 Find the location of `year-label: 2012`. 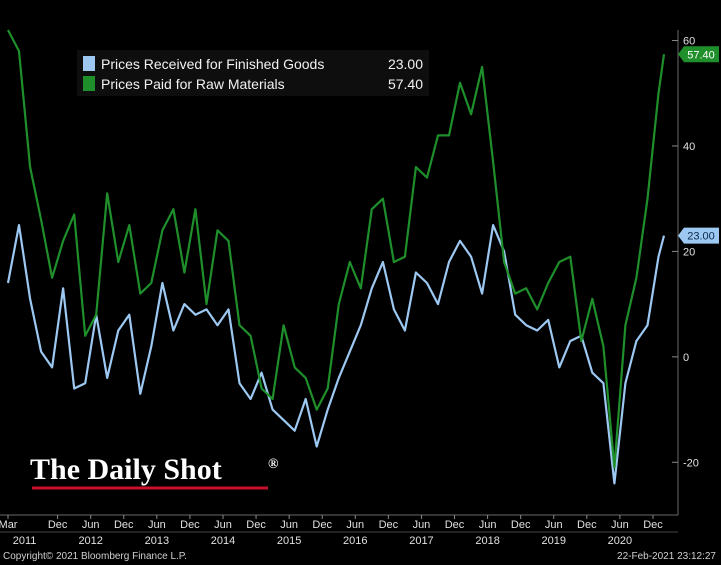

year-label: 2012 is located at coordinates (90, 541).